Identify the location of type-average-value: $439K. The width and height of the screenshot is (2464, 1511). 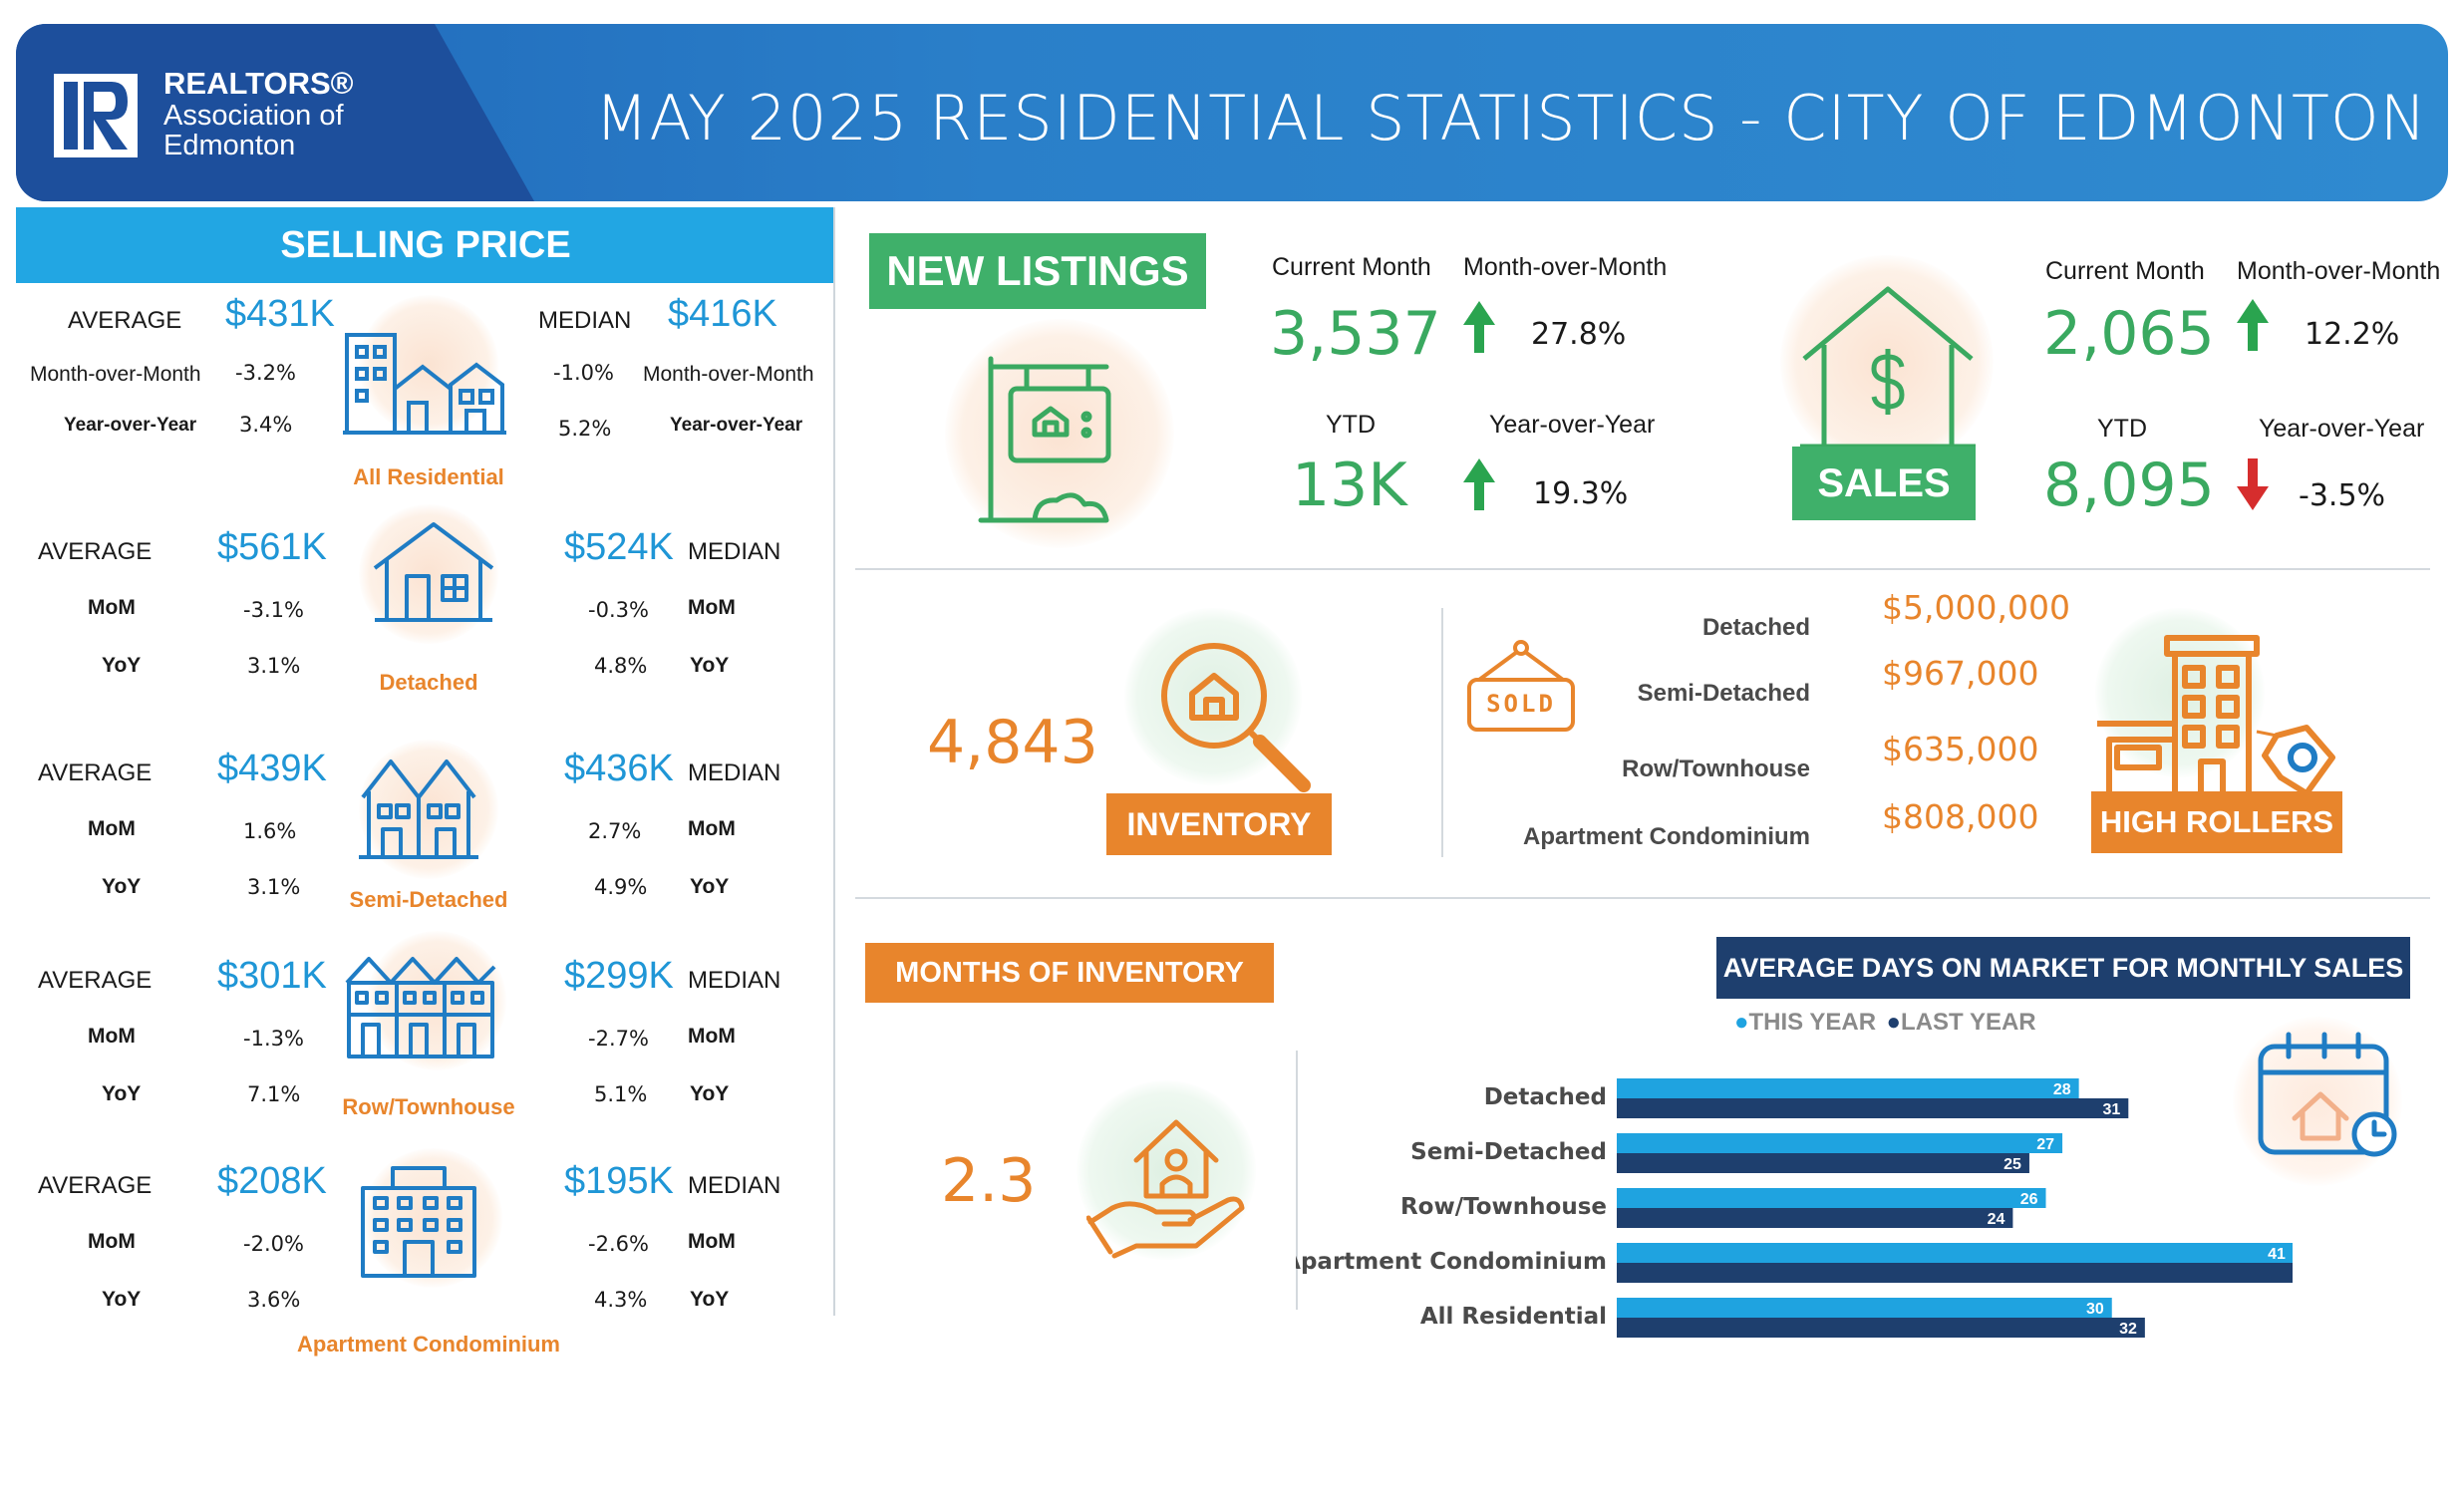
(272, 768).